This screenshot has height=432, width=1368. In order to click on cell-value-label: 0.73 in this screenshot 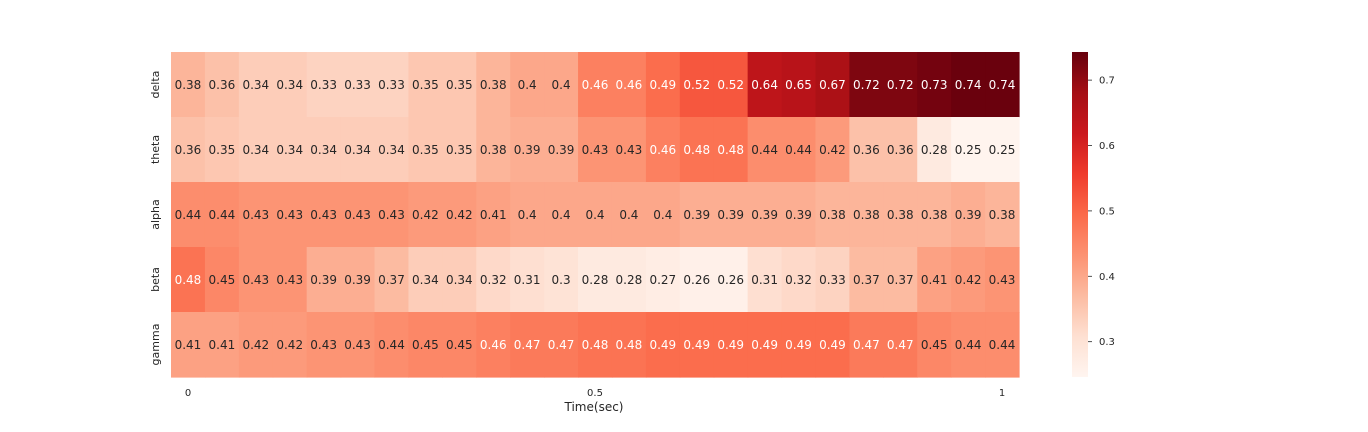, I will do `click(934, 85)`.